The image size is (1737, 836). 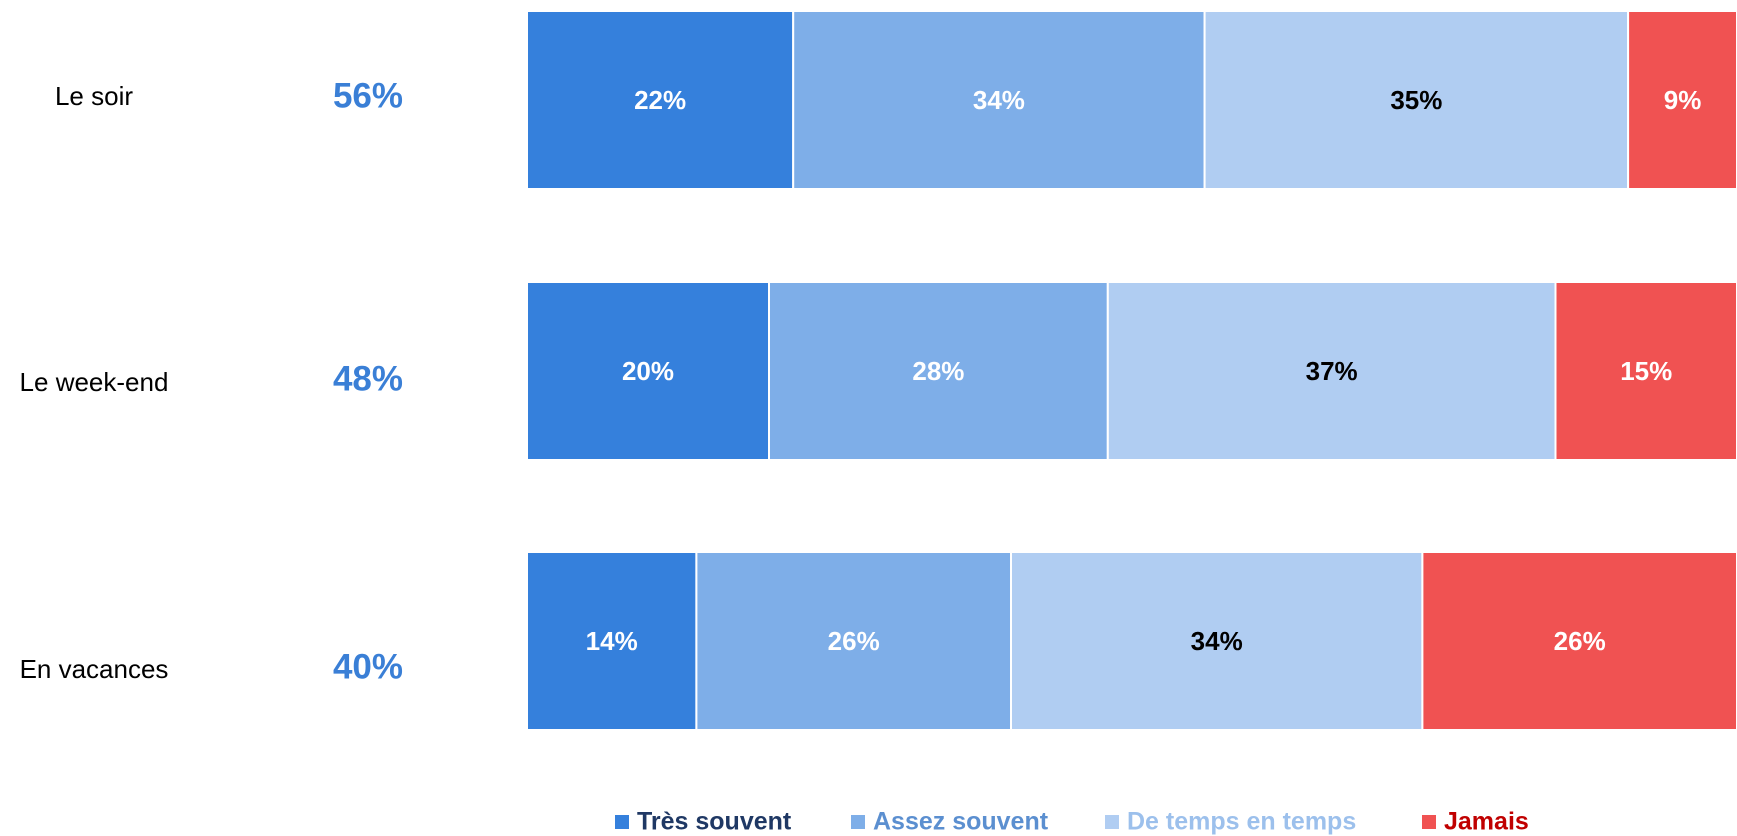 What do you see at coordinates (94, 382) in the screenshot?
I see `category-label: Le week-end` at bounding box center [94, 382].